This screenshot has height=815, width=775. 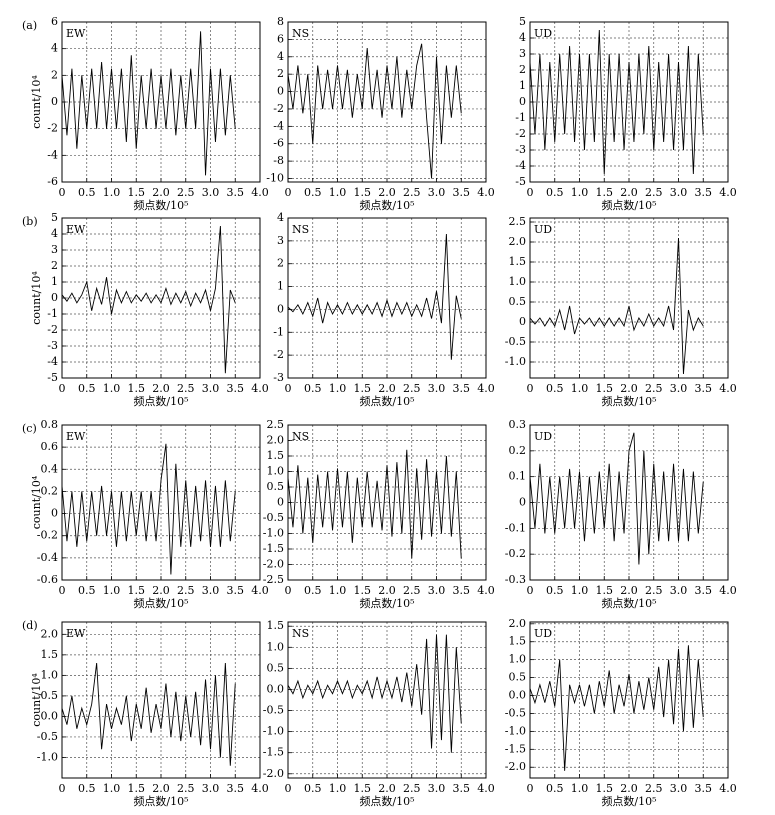 I want to click on y-tick-label: -4, so click(x=520, y=165).